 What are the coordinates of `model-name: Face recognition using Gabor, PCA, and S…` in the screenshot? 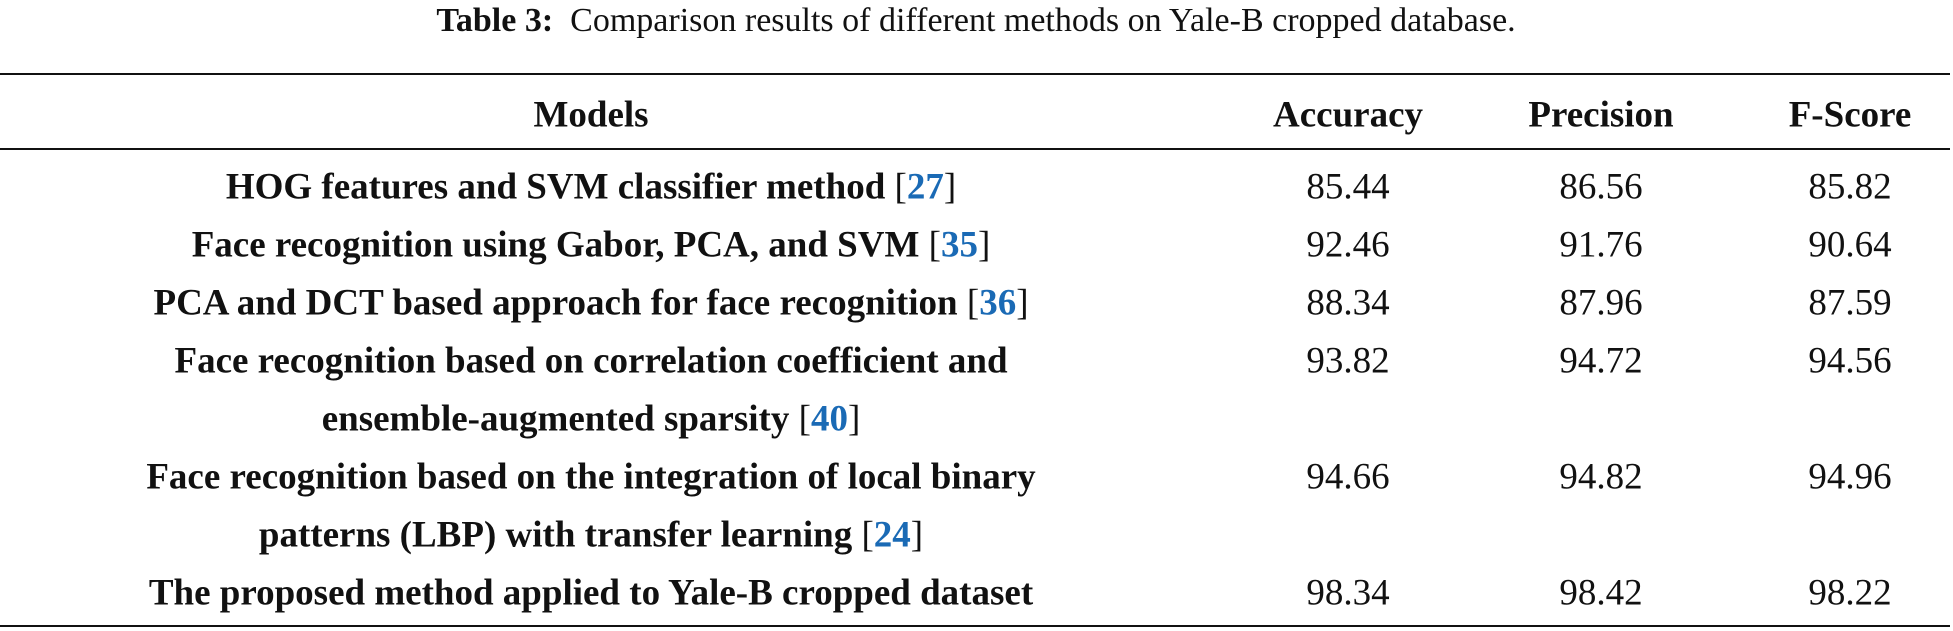 It's located at (591, 245).